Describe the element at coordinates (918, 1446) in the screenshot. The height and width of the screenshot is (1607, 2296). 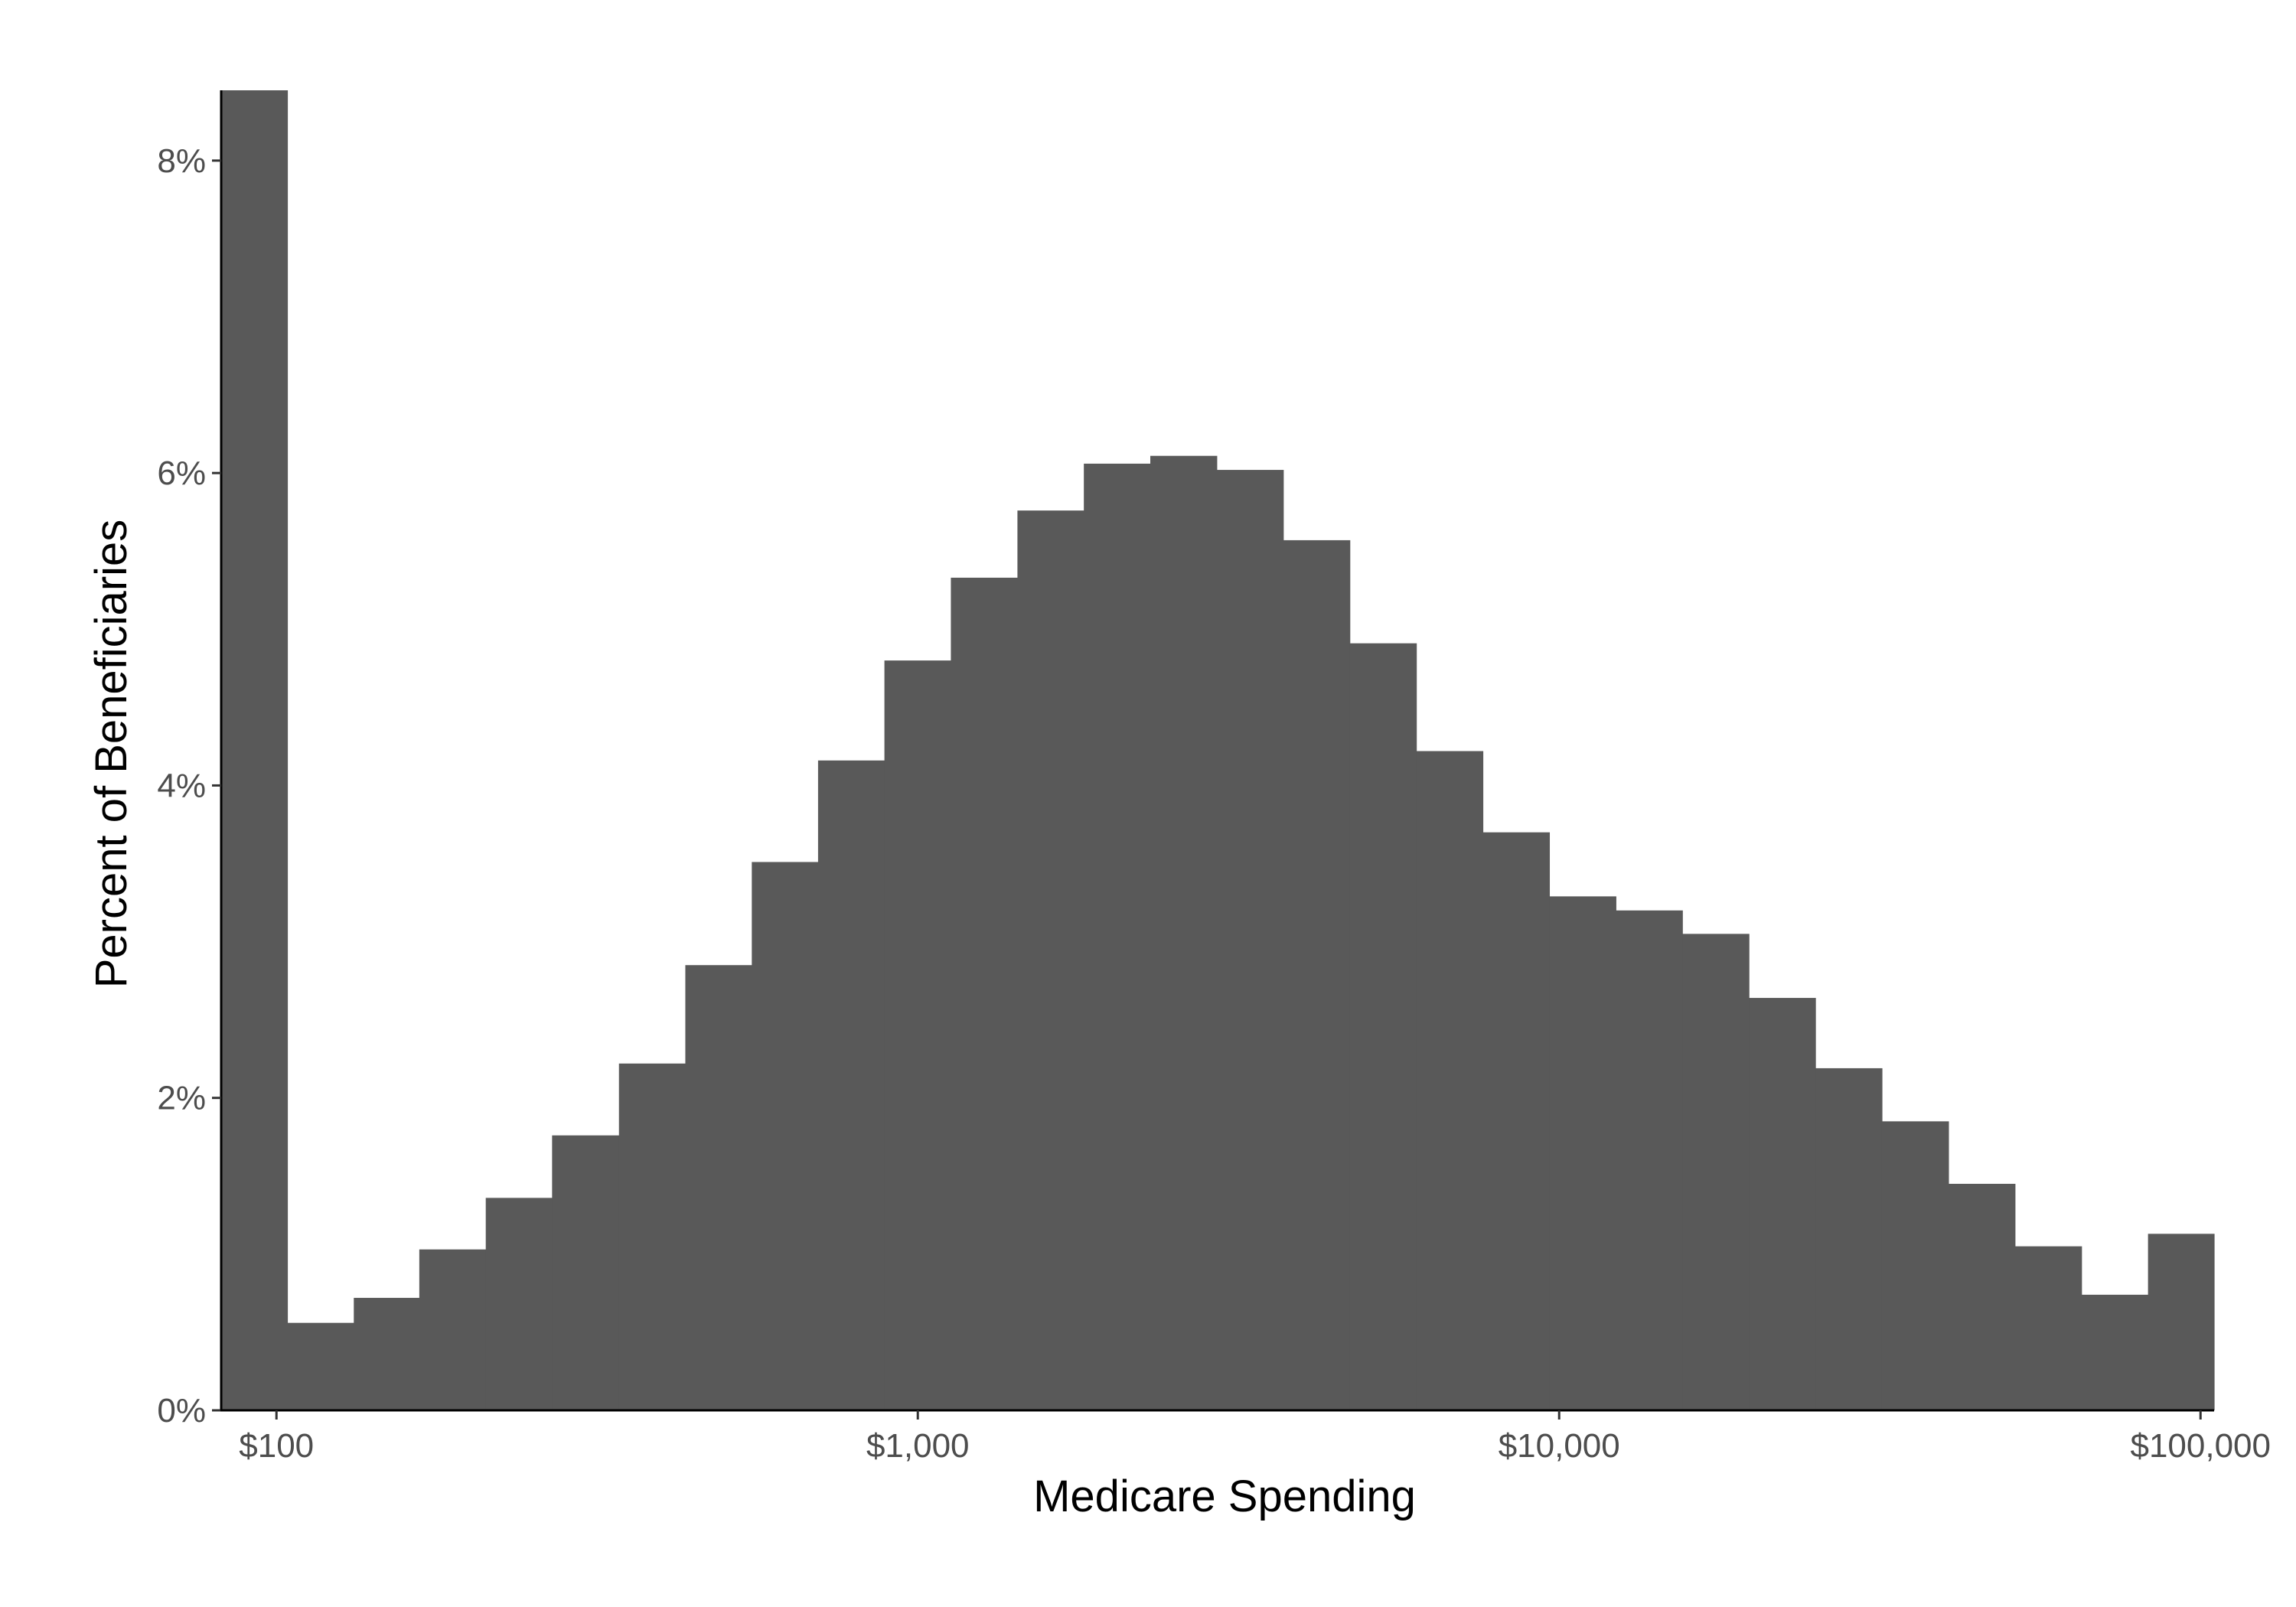
I see `x-tick-label: $1,000` at that location.